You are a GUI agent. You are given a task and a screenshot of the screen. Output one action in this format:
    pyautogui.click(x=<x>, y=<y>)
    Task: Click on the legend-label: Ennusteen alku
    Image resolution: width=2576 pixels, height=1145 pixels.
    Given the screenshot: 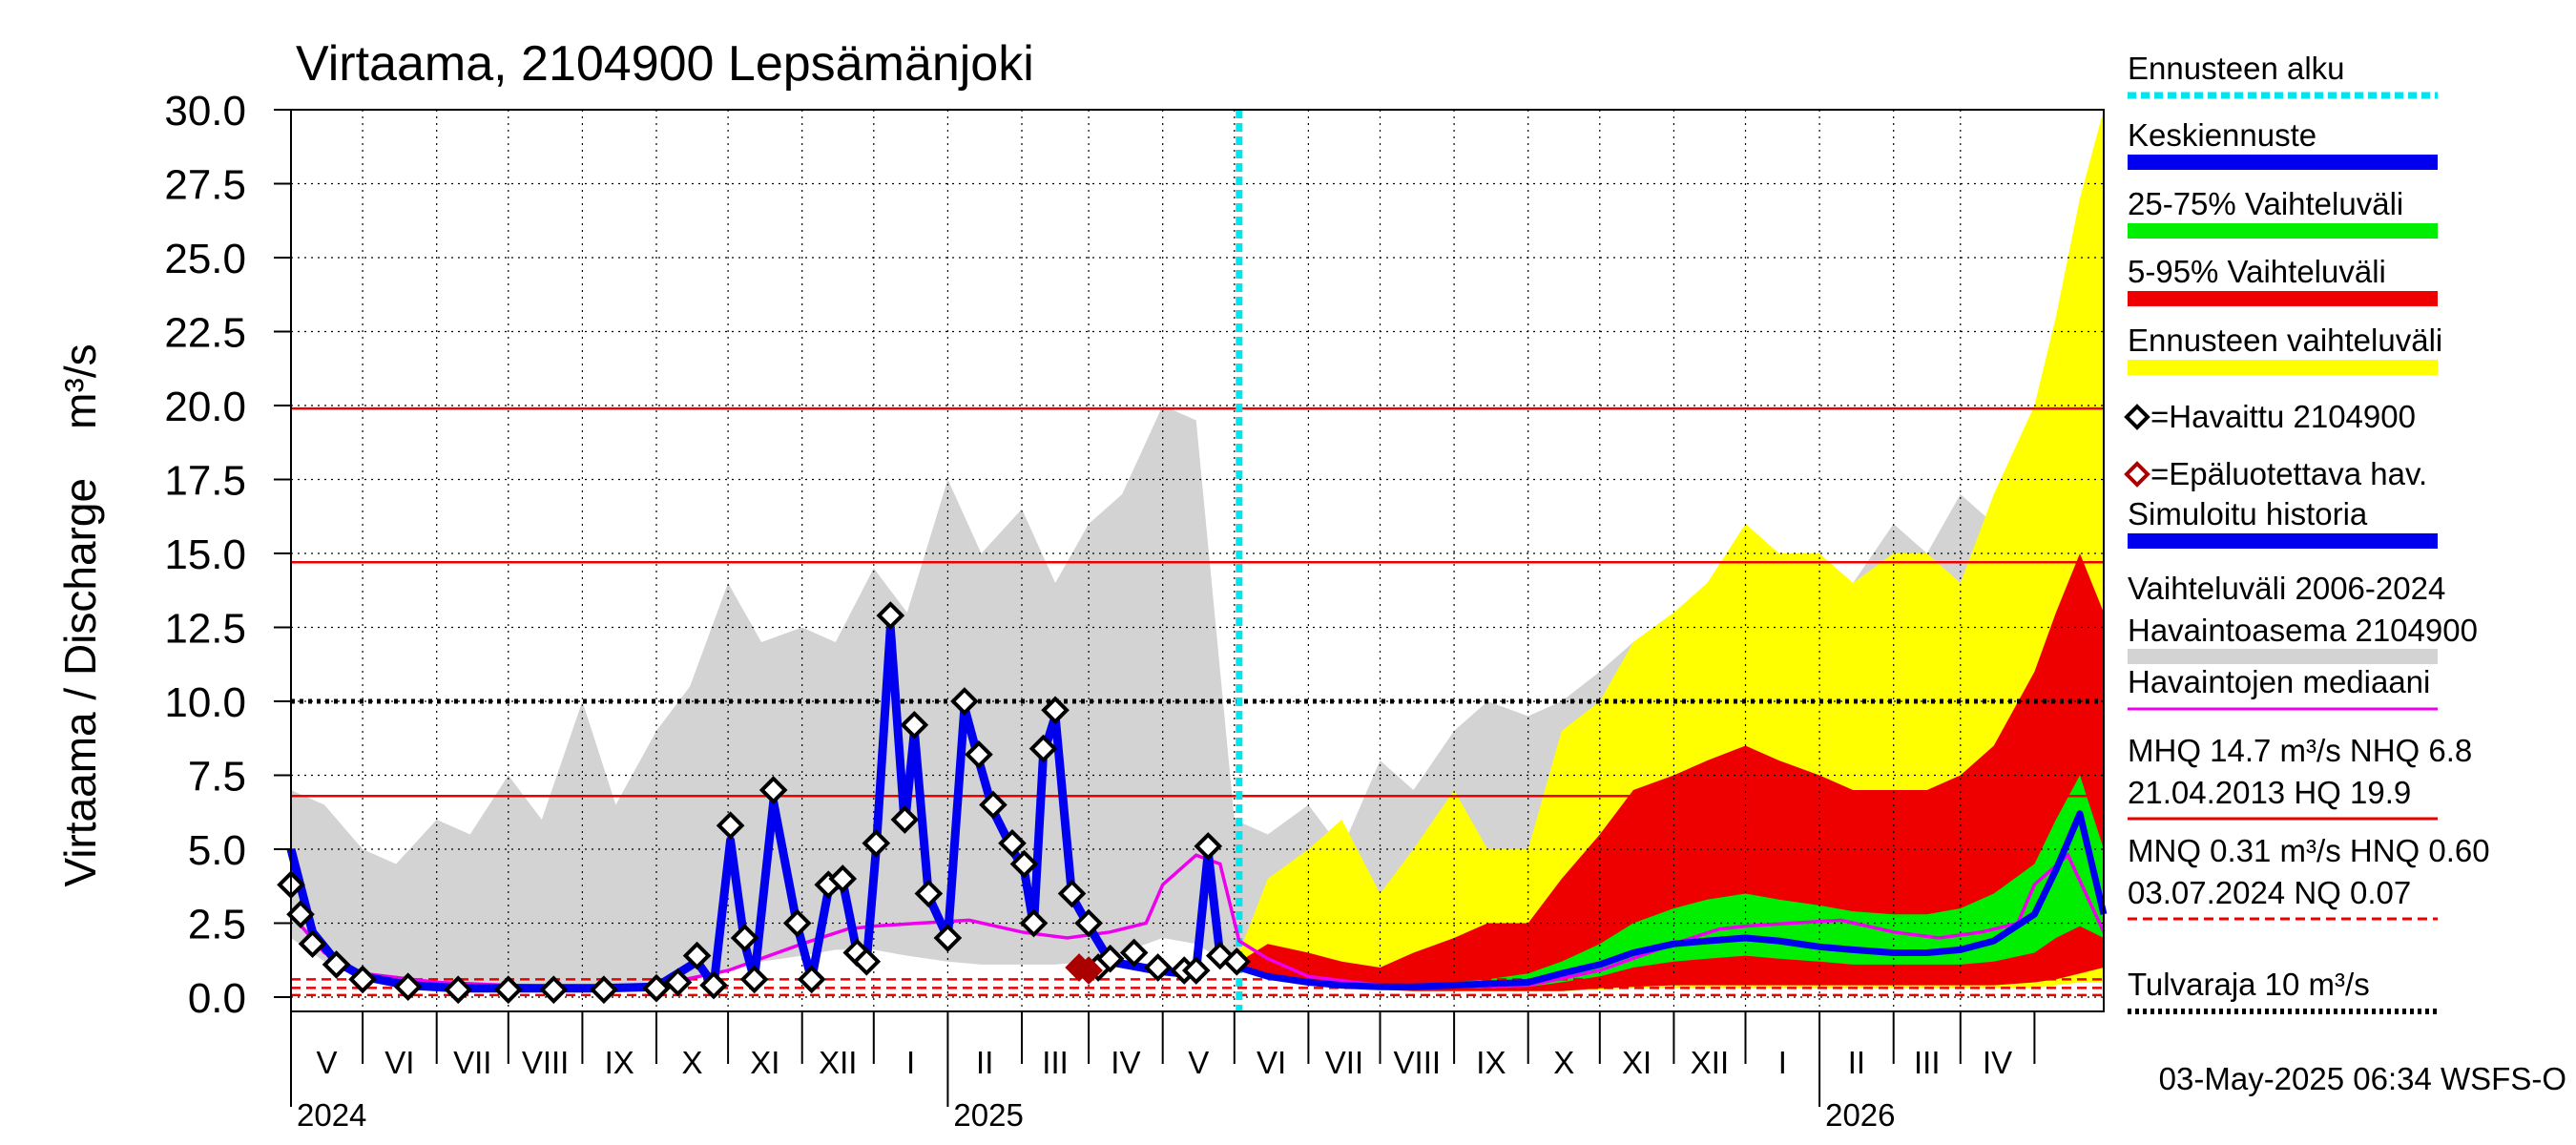 What is the action you would take?
    pyautogui.click(x=2236, y=69)
    